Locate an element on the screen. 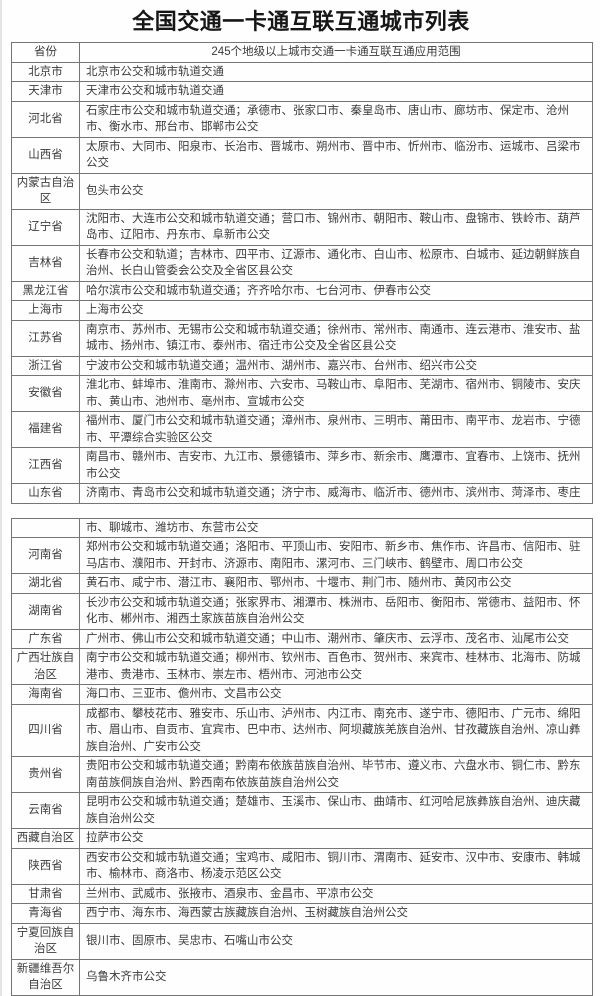 The image size is (600, 996). table-row: 宁夏回族自治区 银川市、固原市、吴忠市、石嘴山市公交 is located at coordinates (302, 941).